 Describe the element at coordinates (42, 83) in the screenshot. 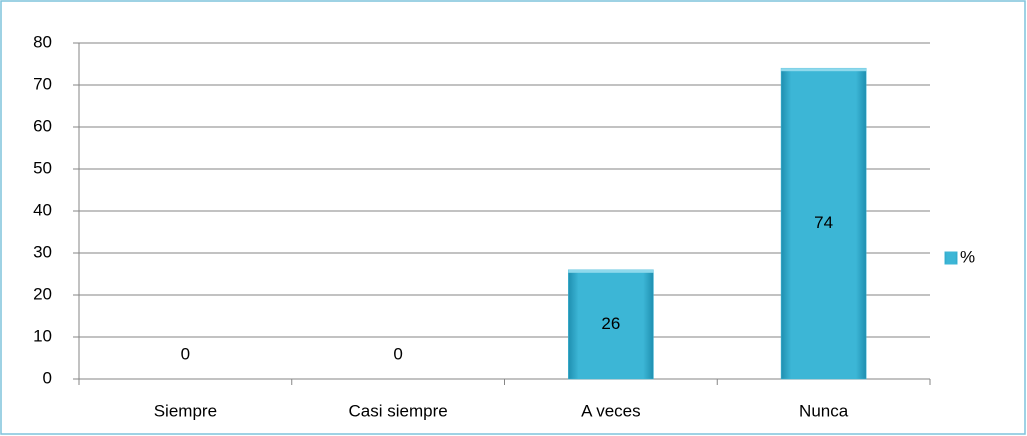

I see `y-tick-label: 70` at that location.